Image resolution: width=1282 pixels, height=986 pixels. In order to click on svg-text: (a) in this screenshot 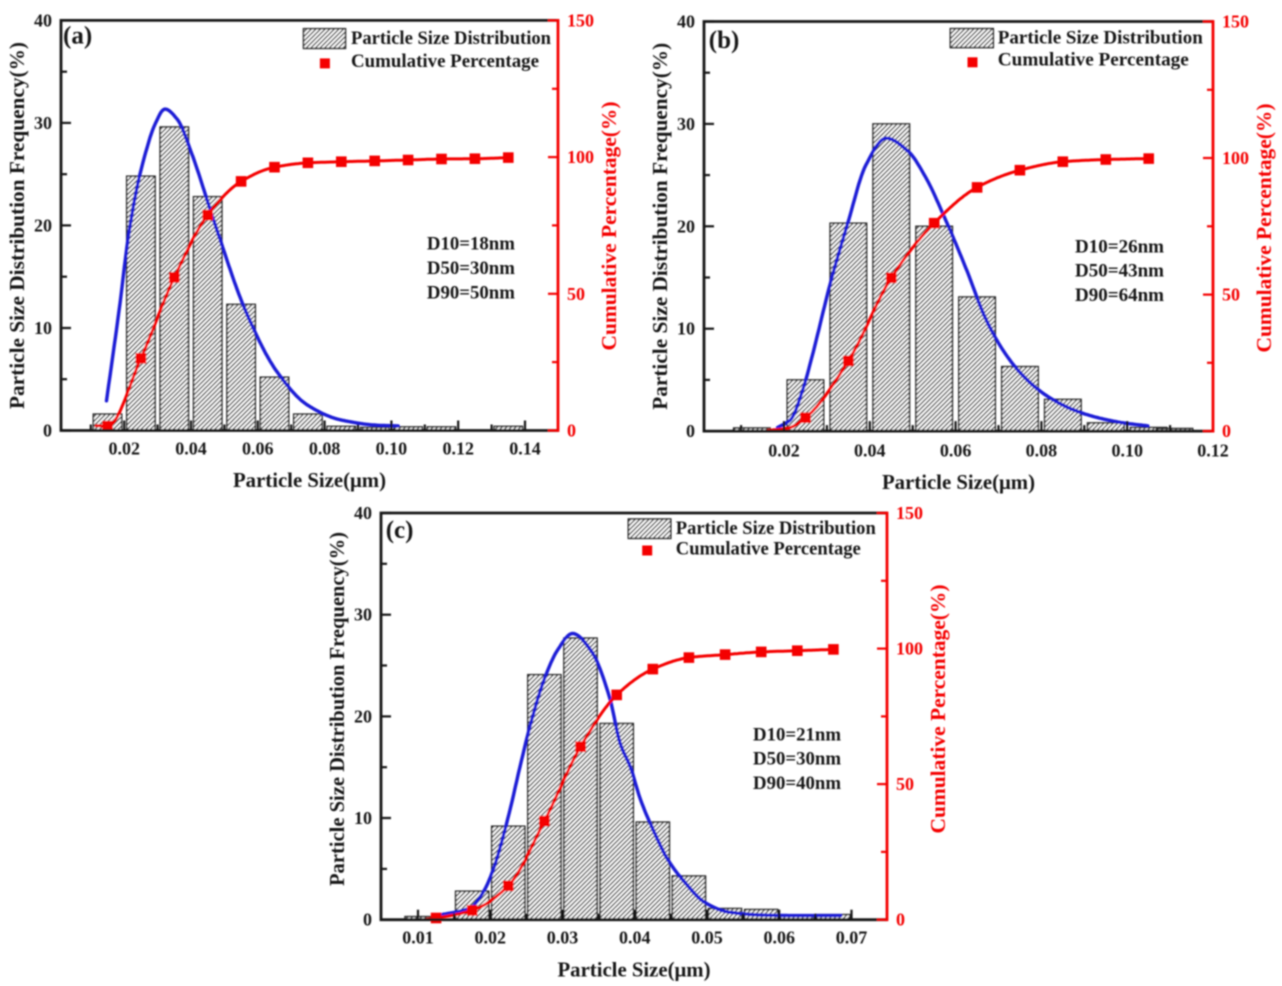, I will do `click(77, 36)`.